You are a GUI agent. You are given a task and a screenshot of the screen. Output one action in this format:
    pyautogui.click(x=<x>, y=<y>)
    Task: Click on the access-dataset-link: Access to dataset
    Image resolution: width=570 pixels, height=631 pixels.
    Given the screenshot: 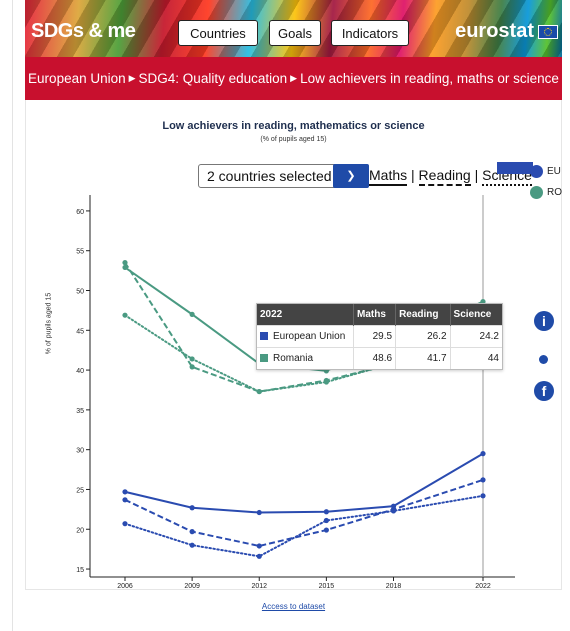 What is the action you would take?
    pyautogui.click(x=293, y=606)
    